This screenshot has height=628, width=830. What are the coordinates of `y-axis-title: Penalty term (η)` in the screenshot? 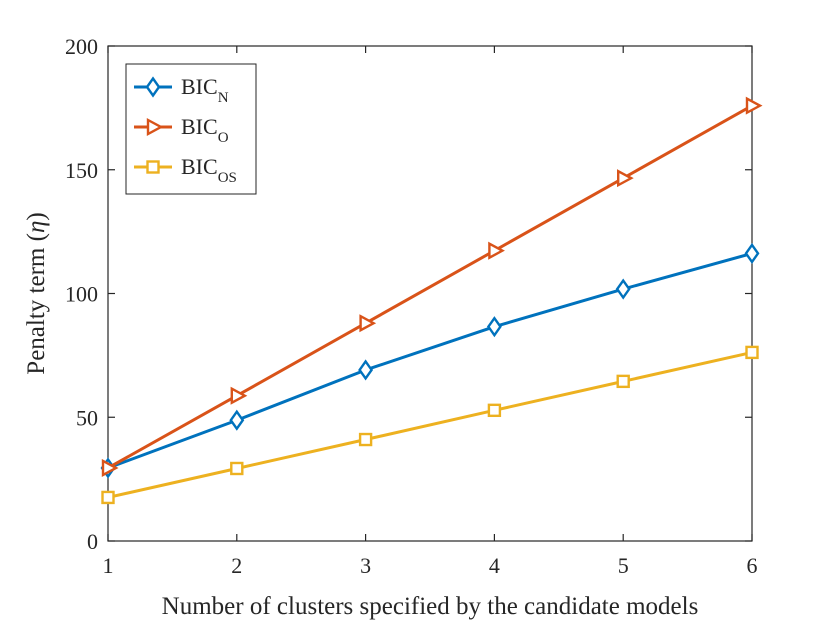 It's located at (36, 293).